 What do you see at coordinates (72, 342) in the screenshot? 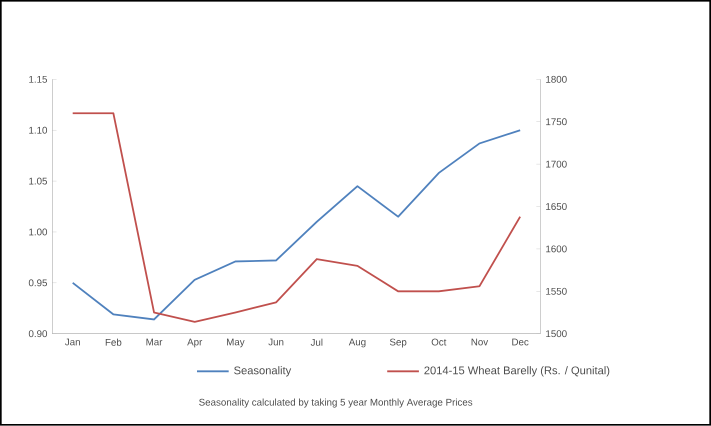
I see `x-tick-label: Jan` at bounding box center [72, 342].